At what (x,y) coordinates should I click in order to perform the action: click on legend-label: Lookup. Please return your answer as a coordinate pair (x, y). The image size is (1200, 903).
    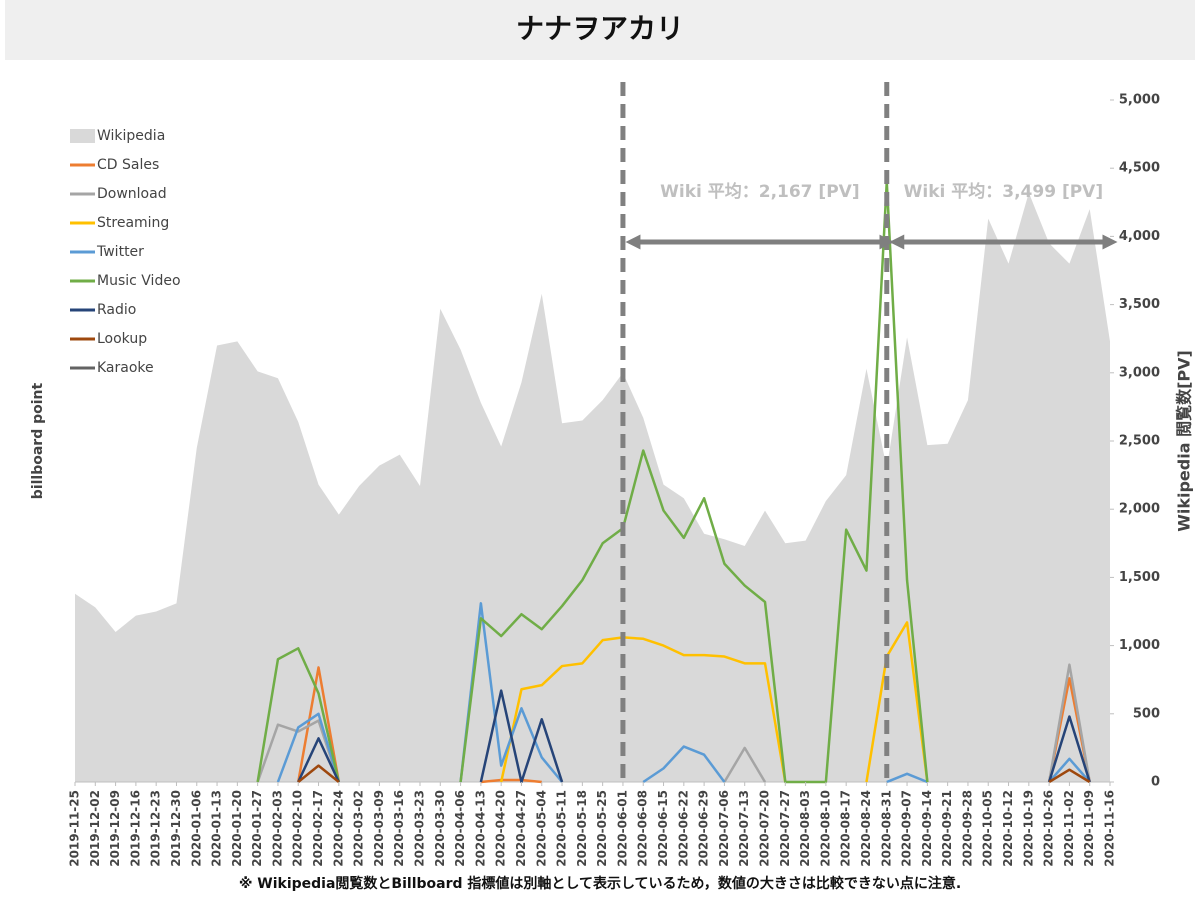
    Looking at the image, I should click on (122, 339).